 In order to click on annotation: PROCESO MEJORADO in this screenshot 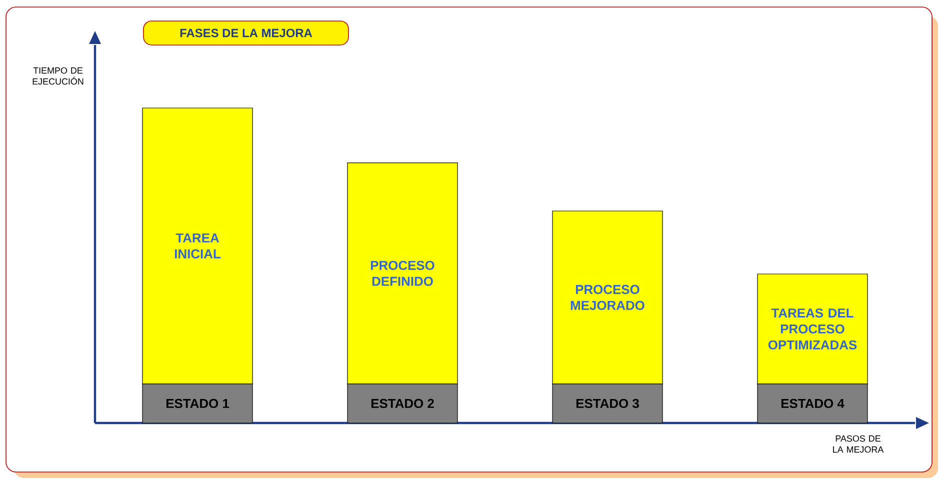, I will do `click(607, 297)`.